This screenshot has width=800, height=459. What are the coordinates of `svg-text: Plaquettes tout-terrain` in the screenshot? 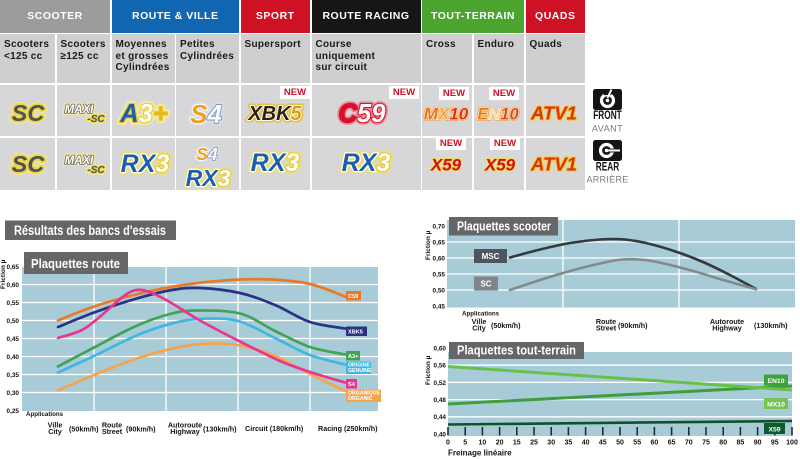 It's located at (516, 351).